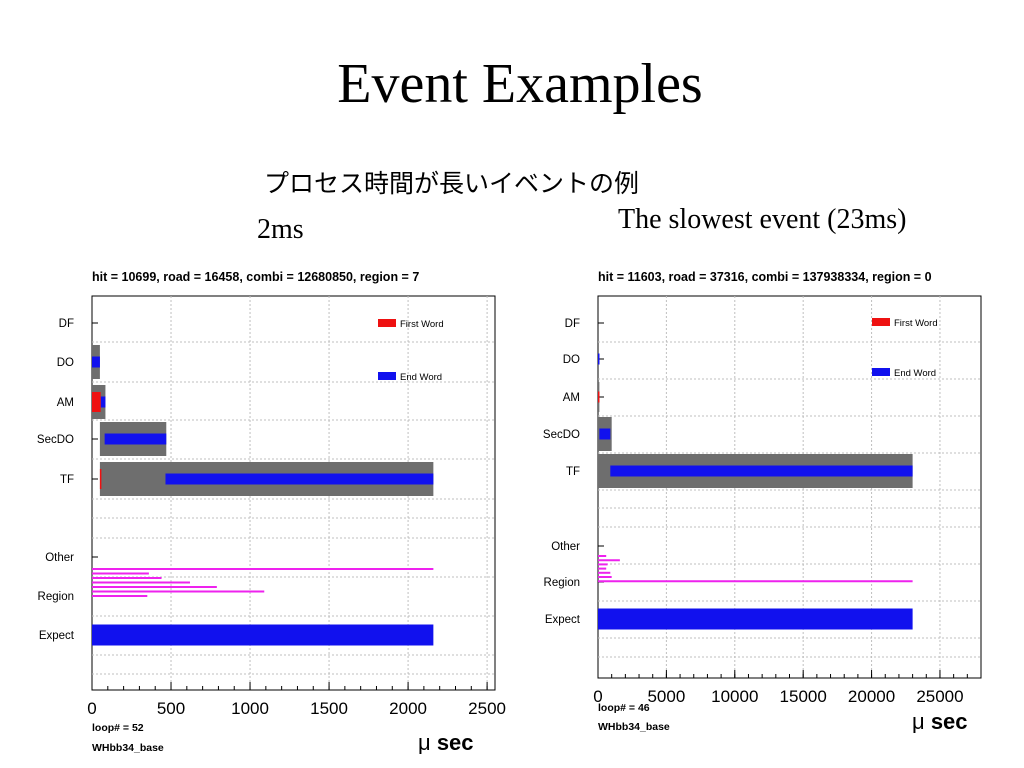 This screenshot has height=768, width=1024. I want to click on x-tick-label: 2000, so click(408, 708).